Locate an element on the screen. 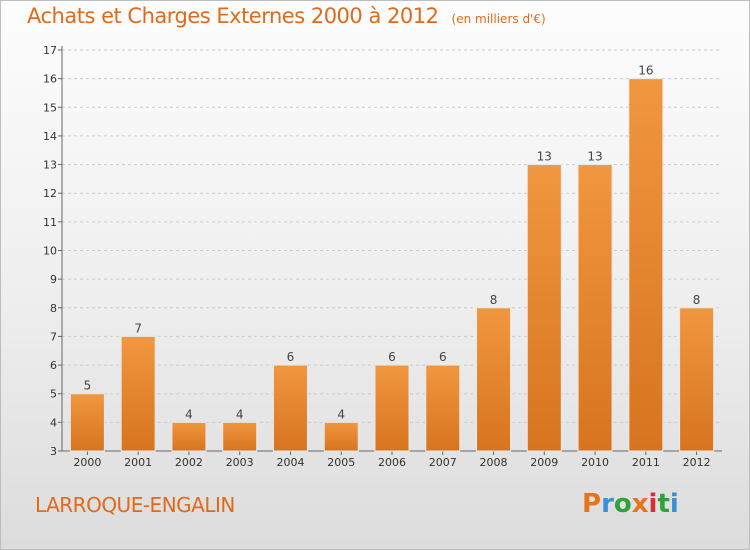 This screenshot has width=750, height=550. x-tick-label: 2007 is located at coordinates (443, 462).